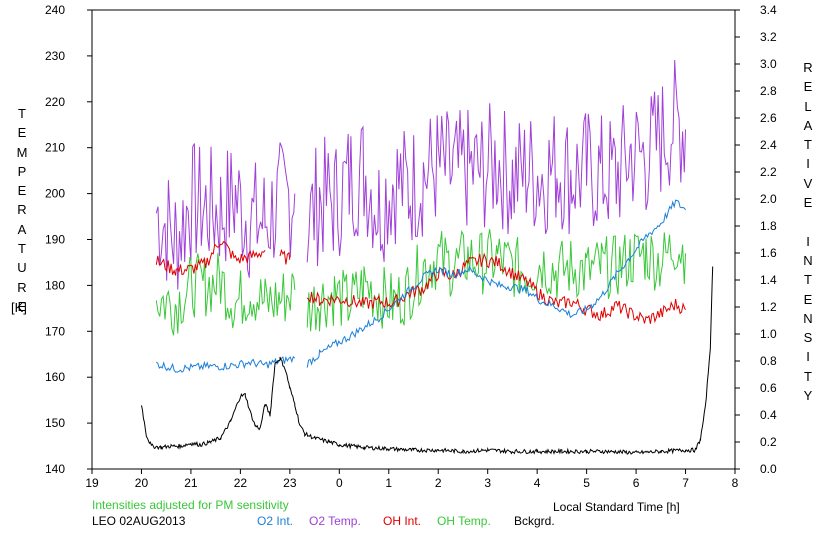  What do you see at coordinates (768, 172) in the screenshot?
I see `y-right-tick-label: 2.2` at bounding box center [768, 172].